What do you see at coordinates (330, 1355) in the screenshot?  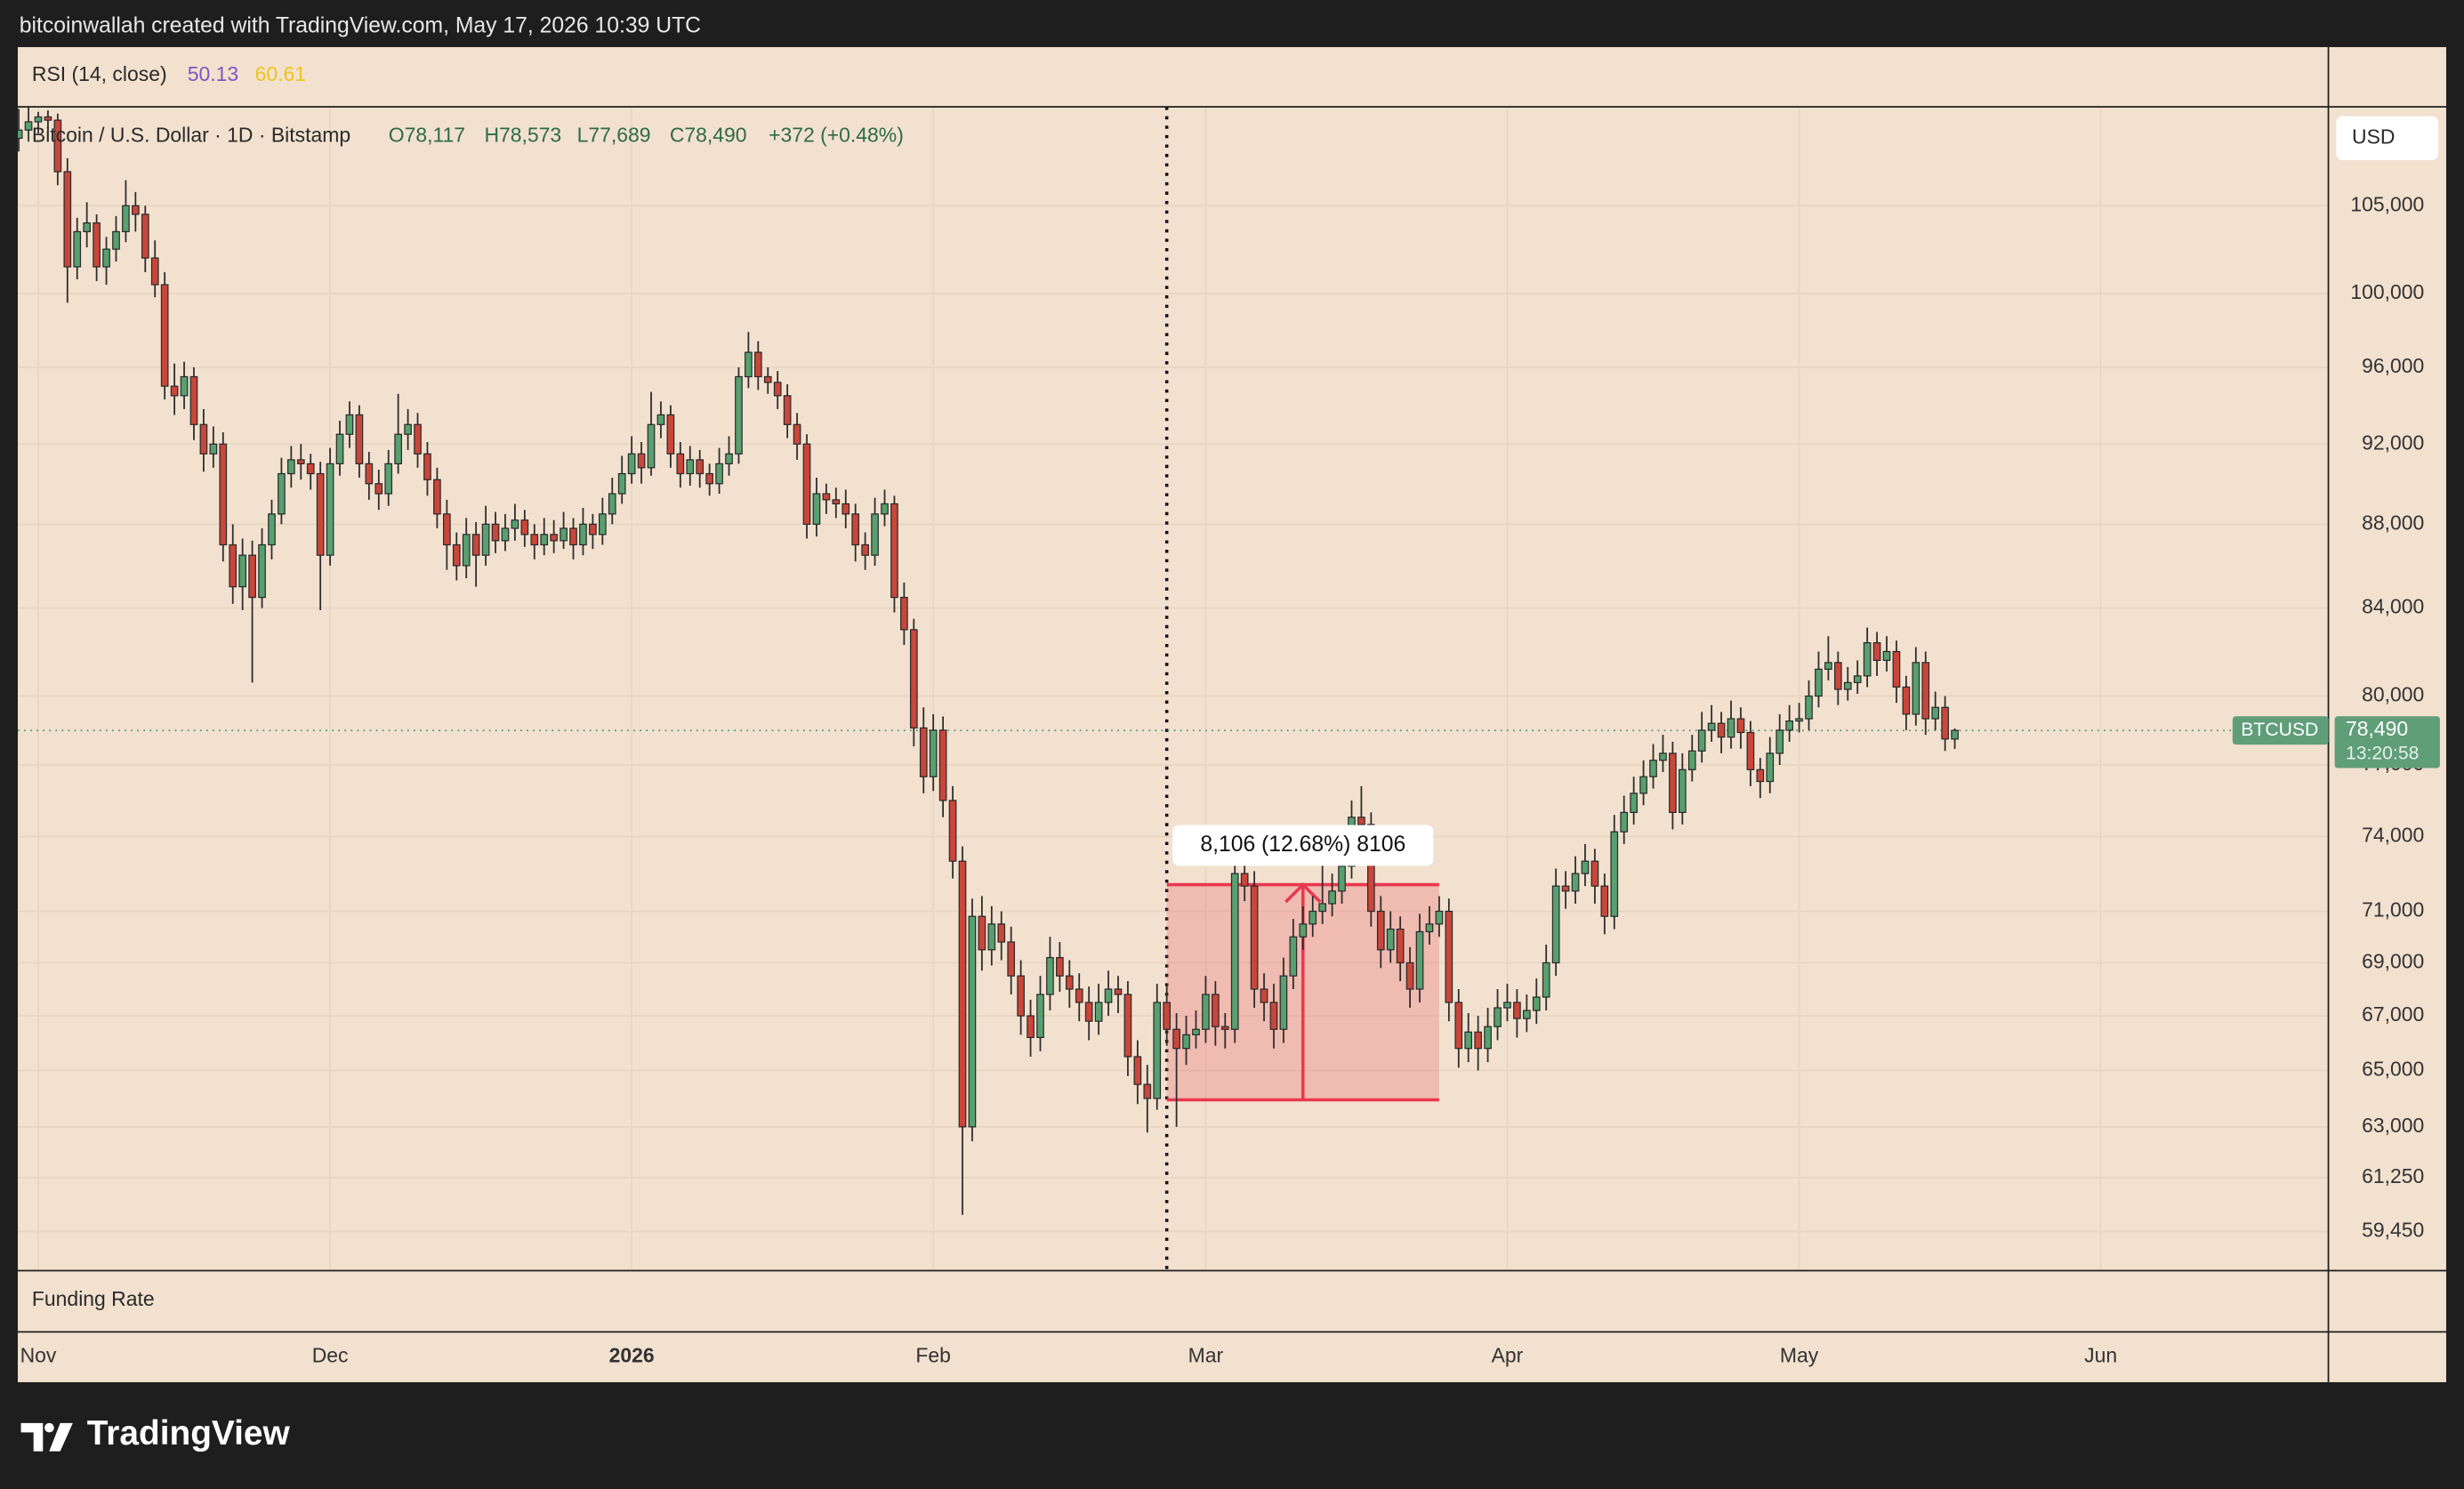 I see `x-tick-label: Dec` at bounding box center [330, 1355].